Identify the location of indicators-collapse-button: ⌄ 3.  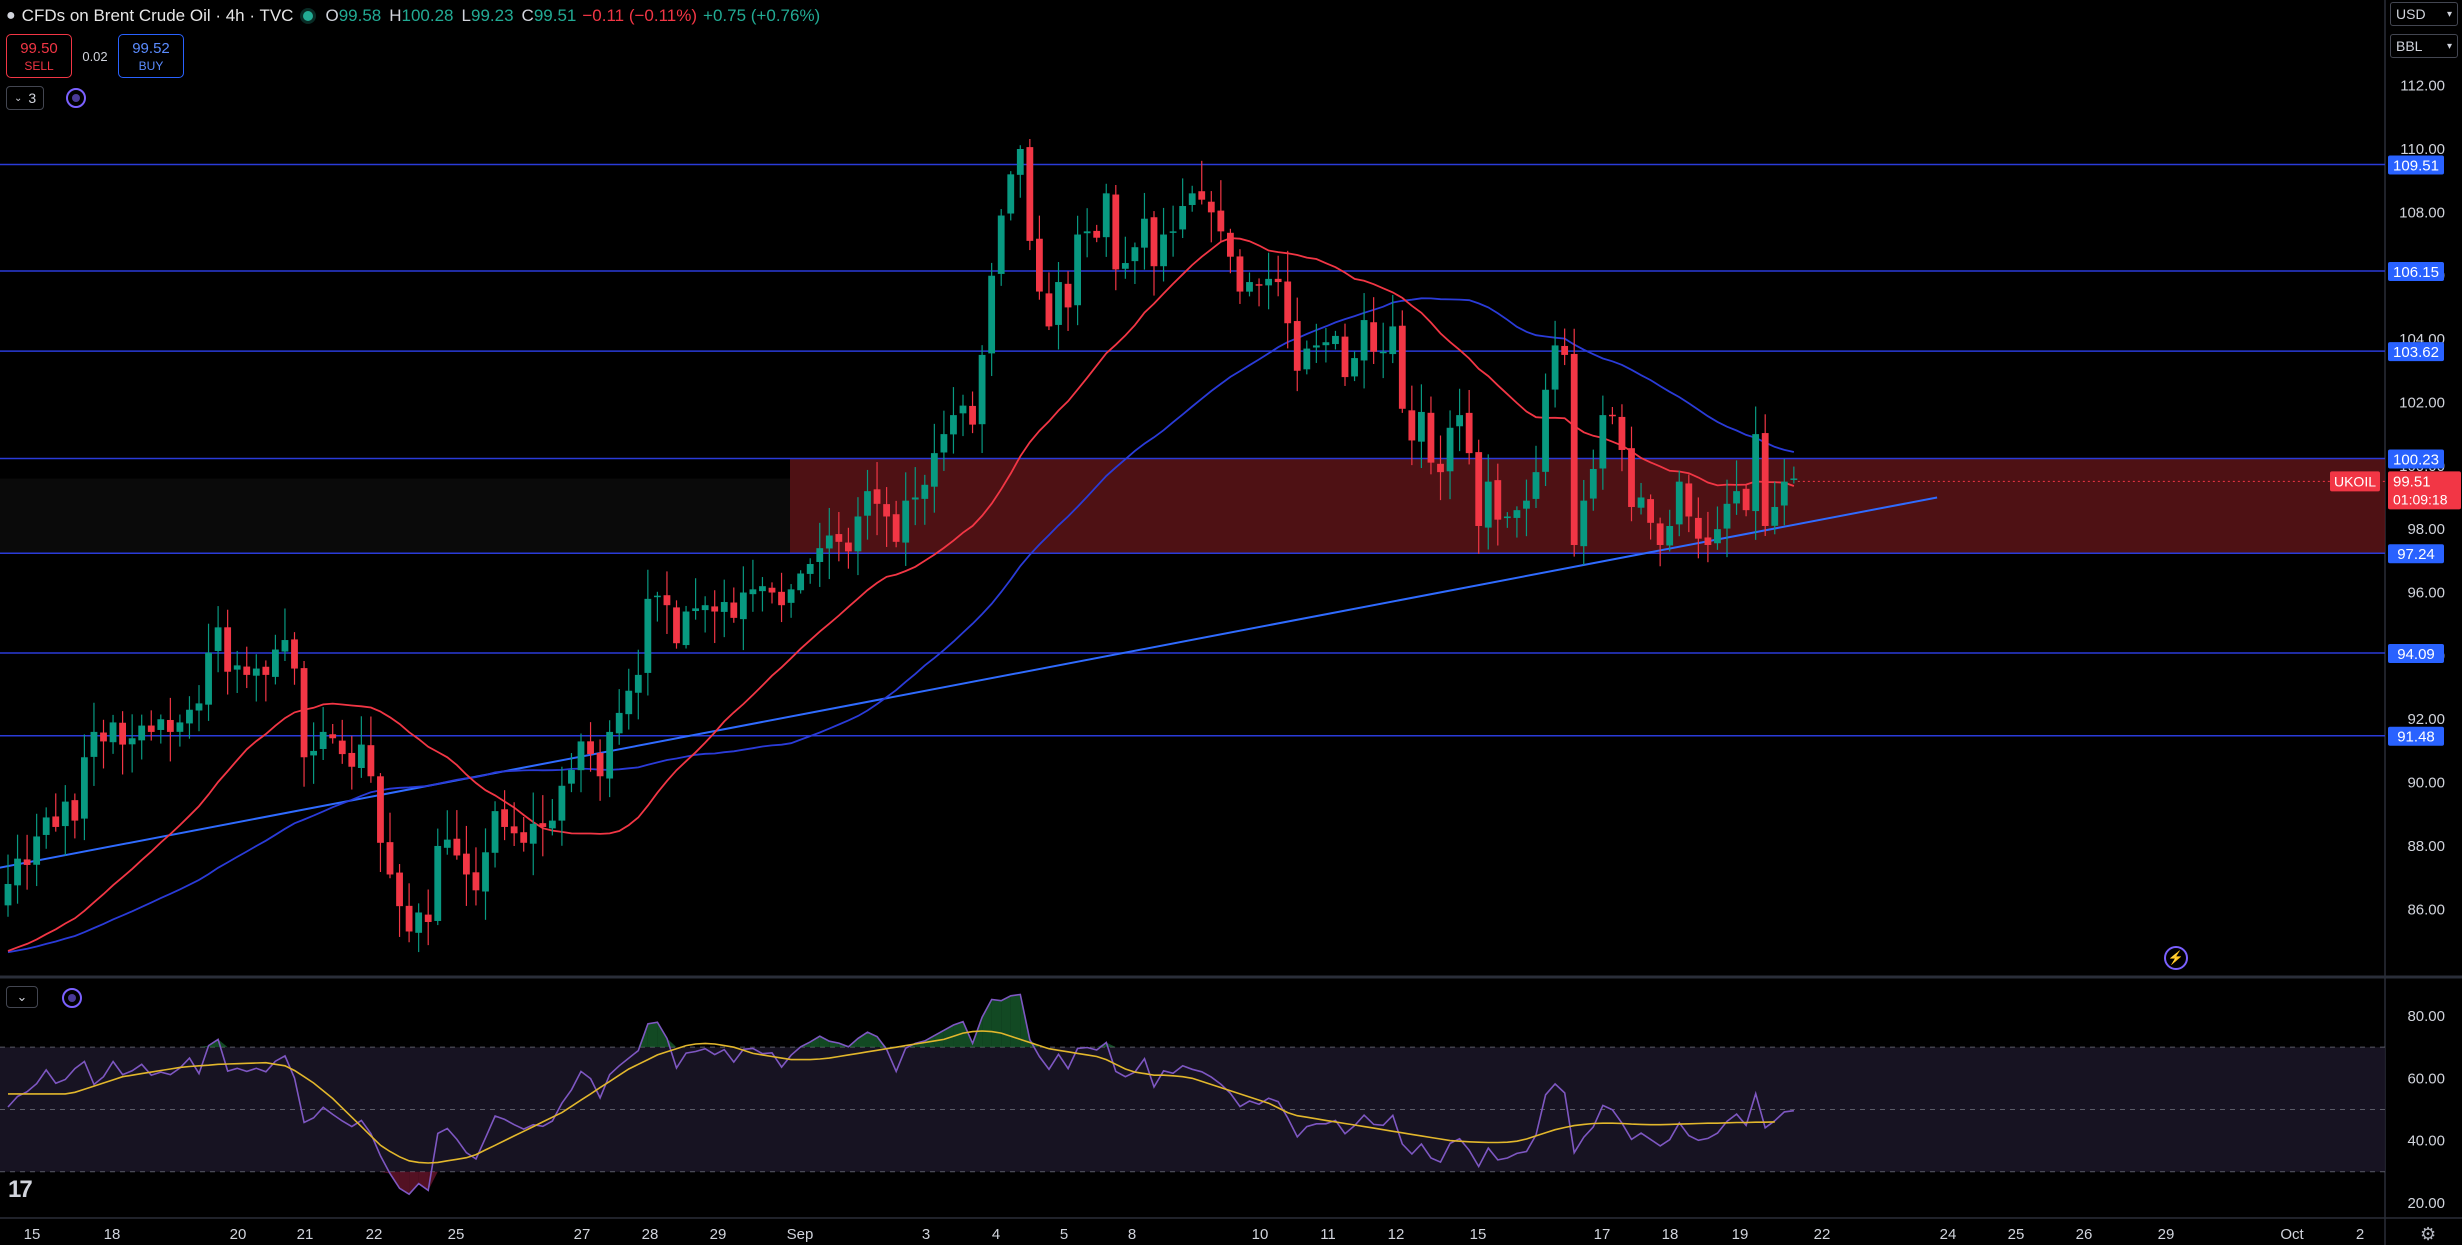
(25, 98).